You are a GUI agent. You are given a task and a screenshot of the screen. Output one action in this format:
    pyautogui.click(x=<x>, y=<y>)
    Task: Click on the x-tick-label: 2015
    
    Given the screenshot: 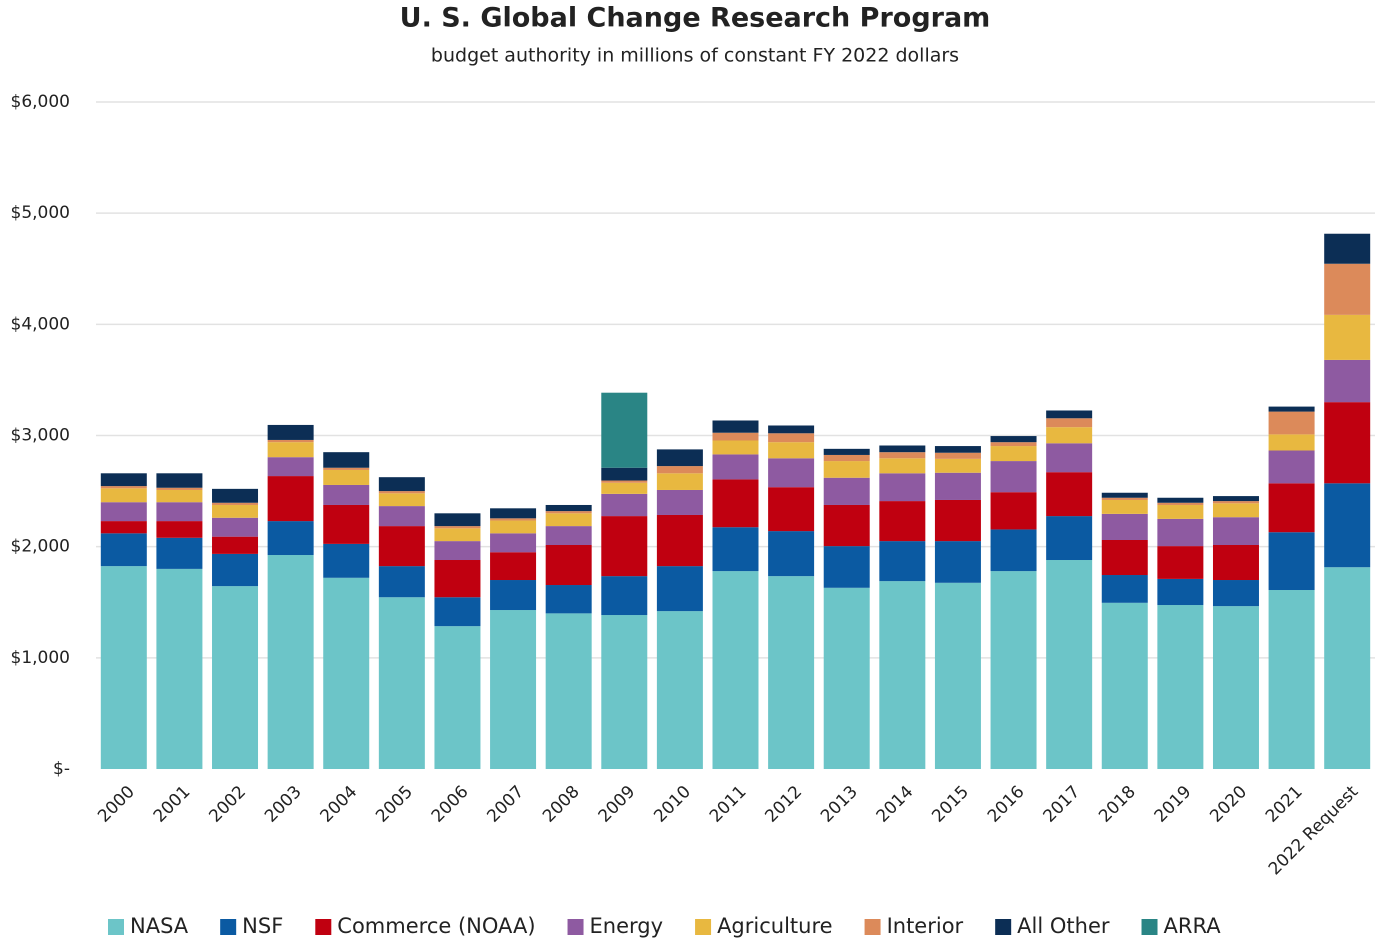 What is the action you would take?
    pyautogui.click(x=950, y=804)
    